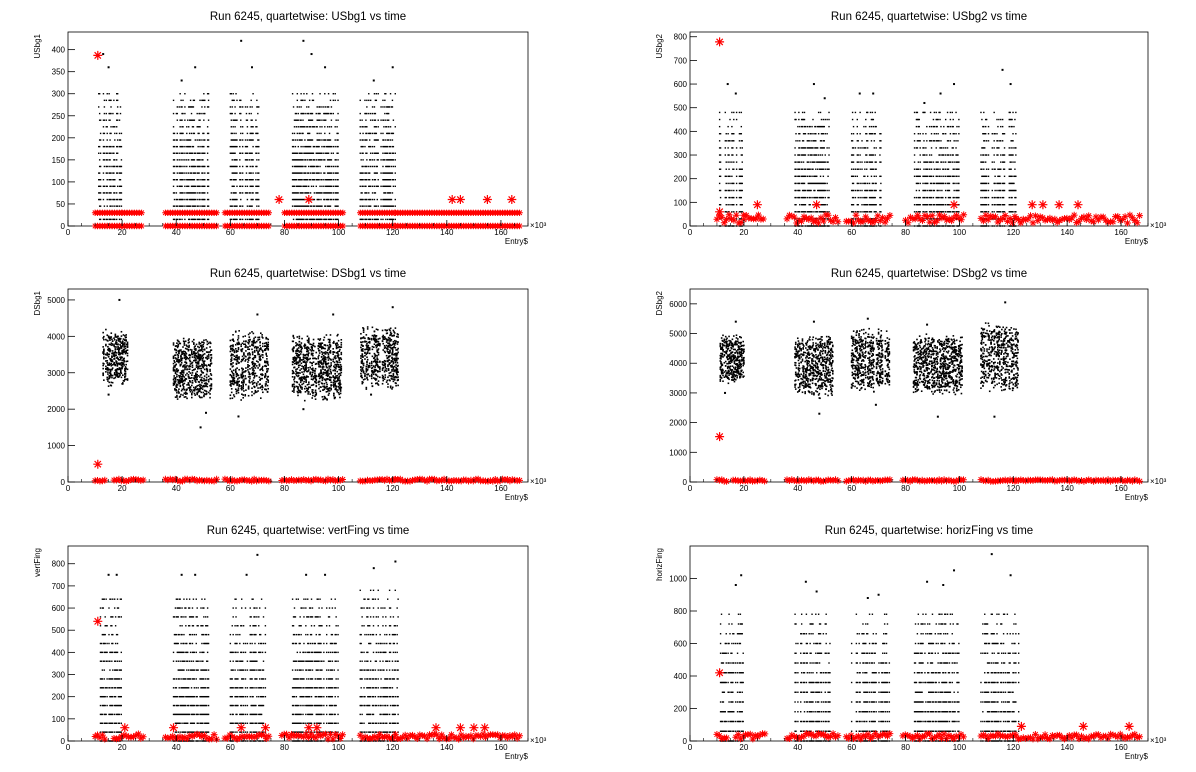 The image size is (1196, 772). Describe the element at coordinates (681, 84) in the screenshot. I see `y-tick-label: 600` at that location.